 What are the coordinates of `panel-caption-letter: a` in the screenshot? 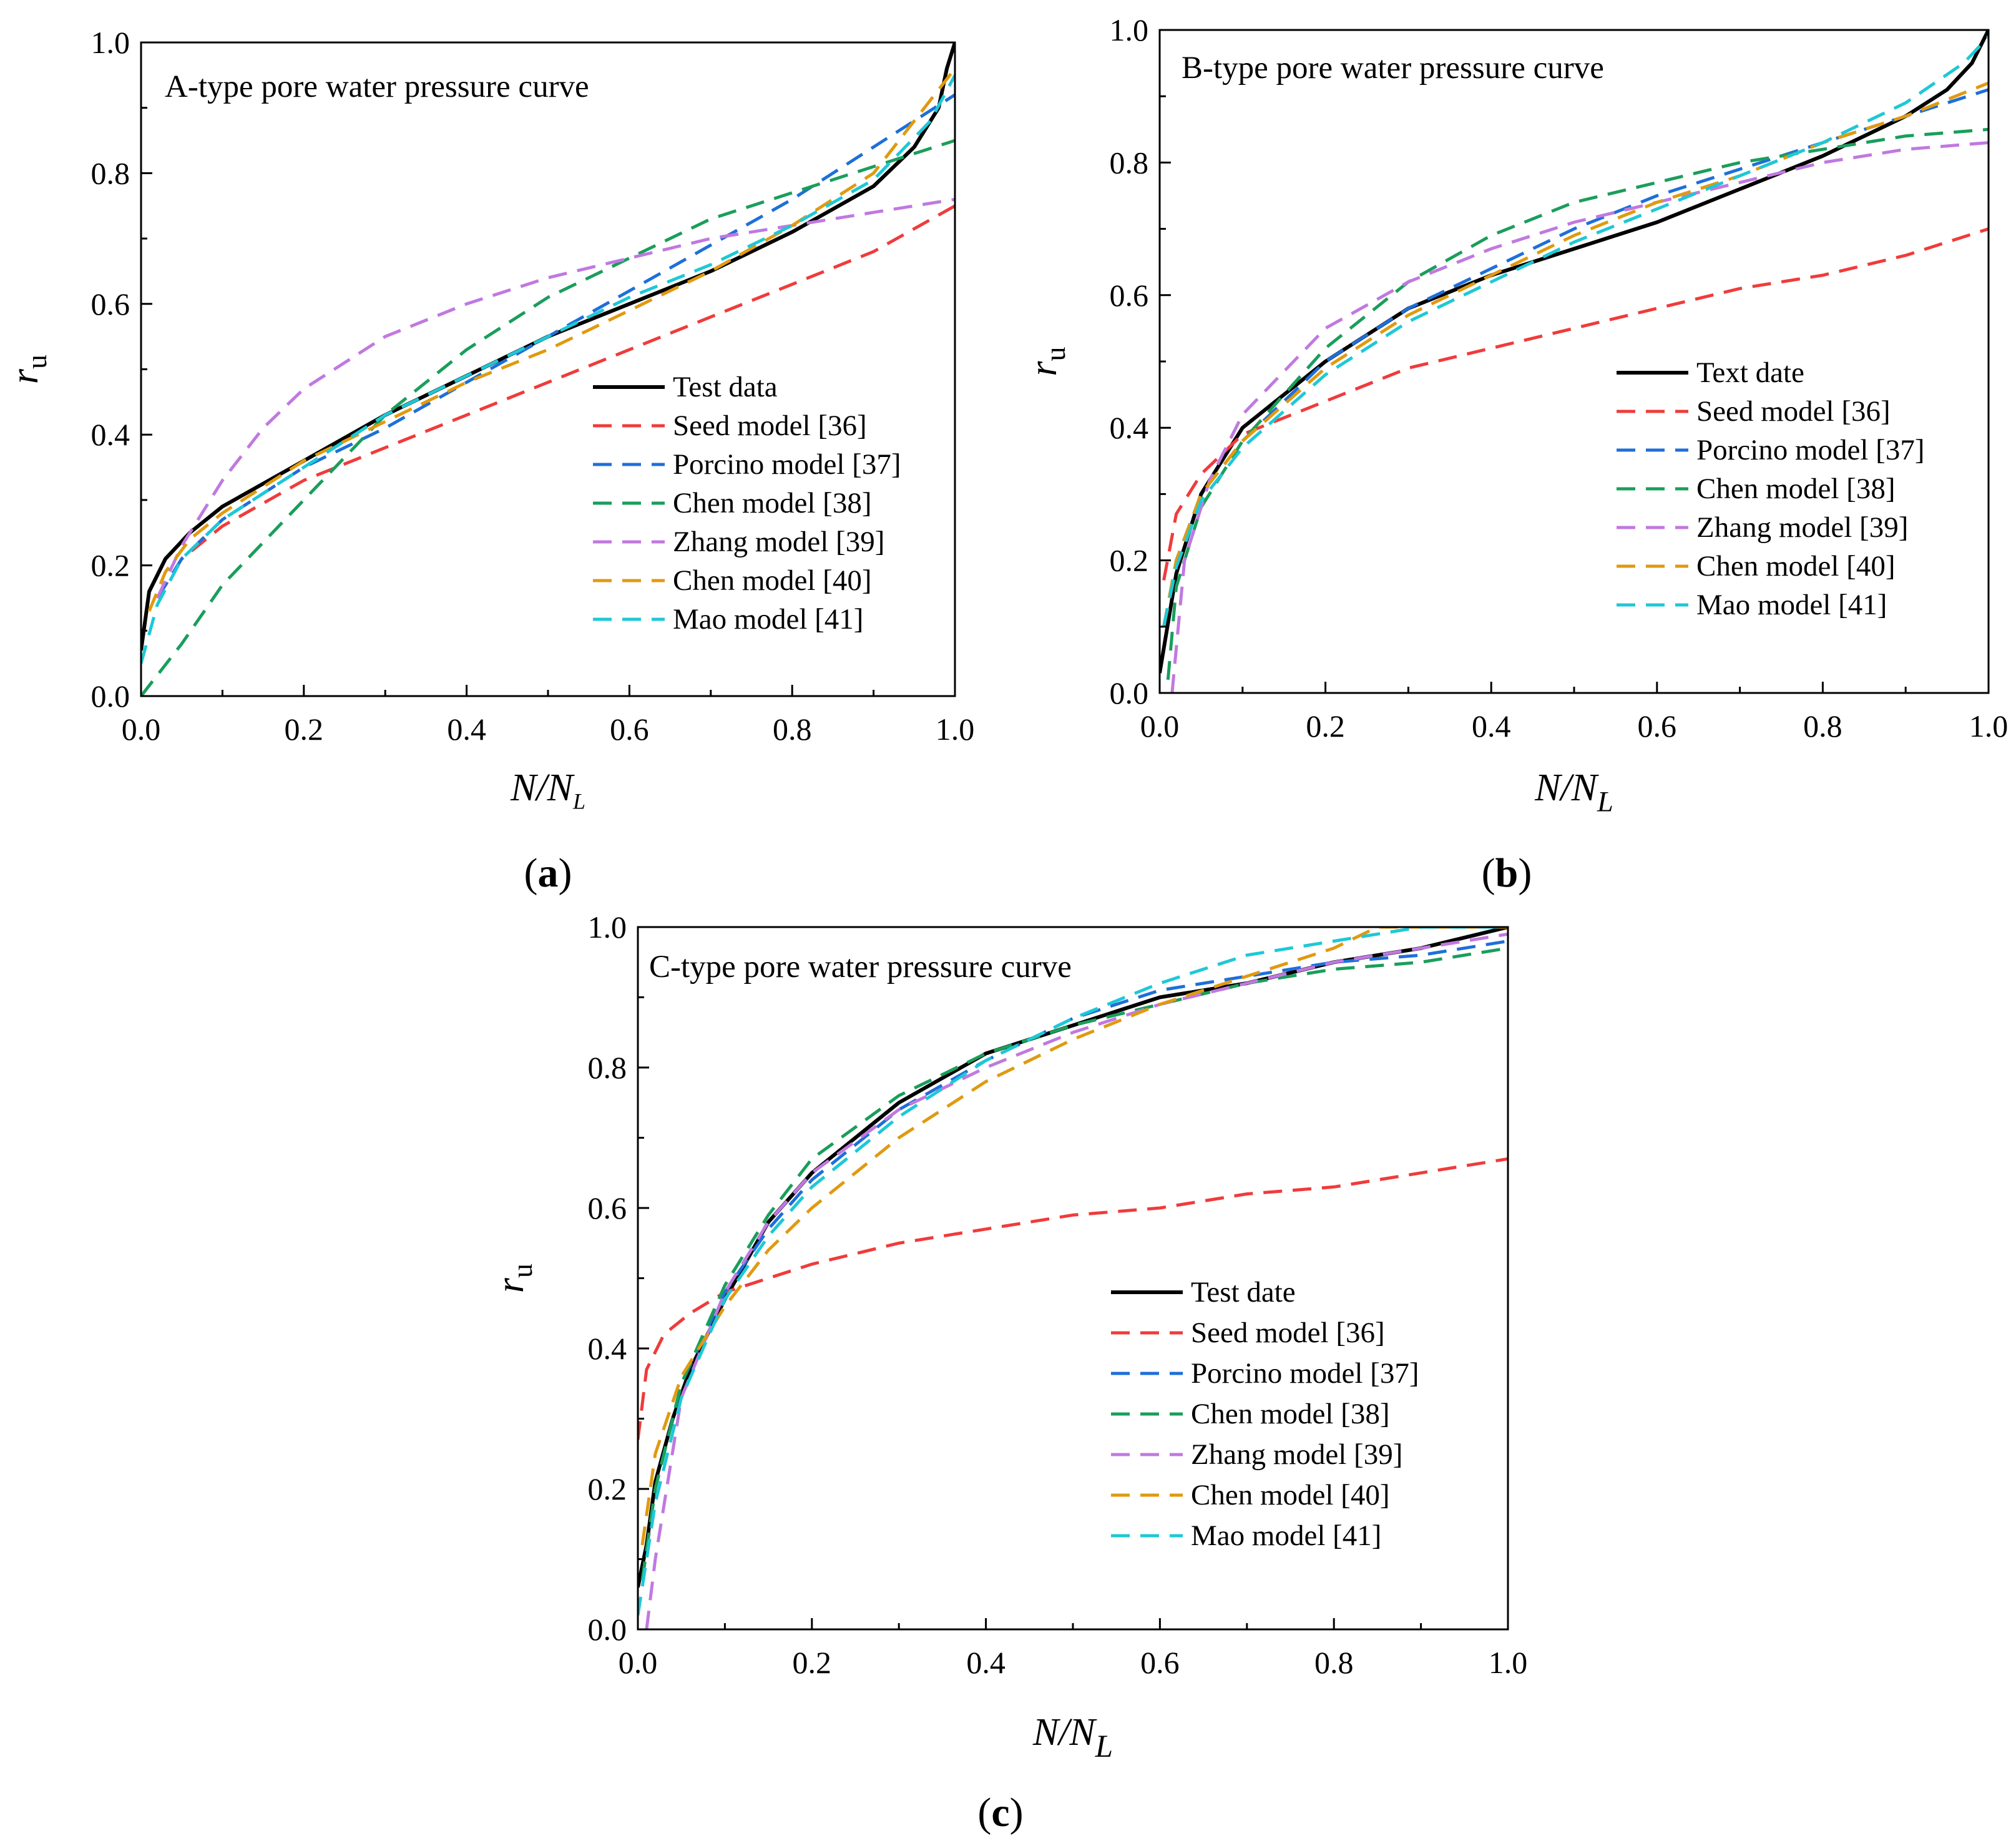 It's located at (548, 873).